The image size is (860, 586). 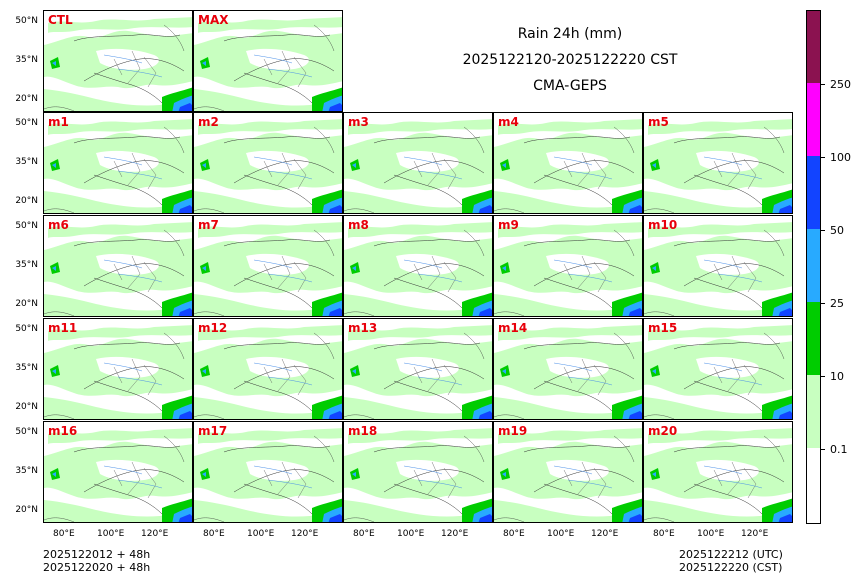 I want to click on map-panel: m4, so click(x=568, y=163).